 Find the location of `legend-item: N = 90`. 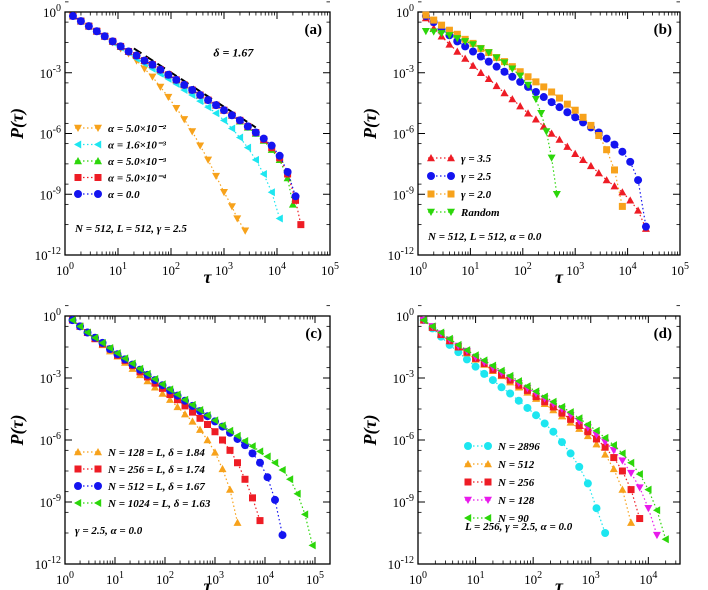

legend-item: N = 90 is located at coordinates (496, 519).